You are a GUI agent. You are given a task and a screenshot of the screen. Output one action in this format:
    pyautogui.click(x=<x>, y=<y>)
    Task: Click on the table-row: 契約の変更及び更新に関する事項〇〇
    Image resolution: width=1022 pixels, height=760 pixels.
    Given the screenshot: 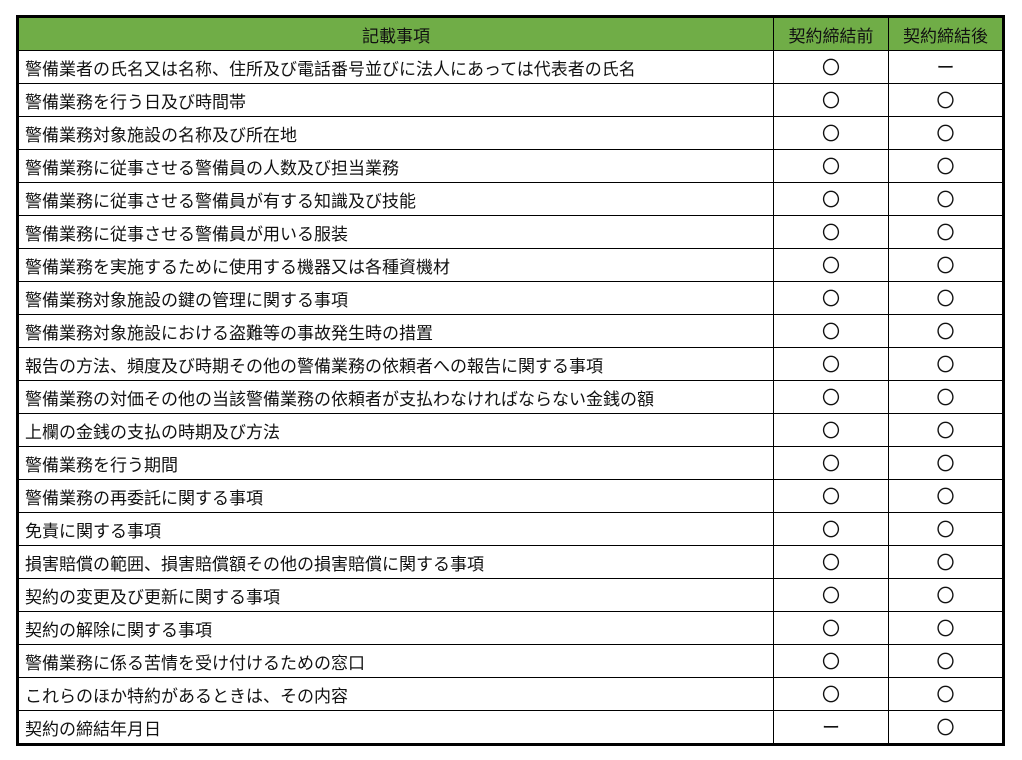 What is the action you would take?
    pyautogui.click(x=510, y=595)
    